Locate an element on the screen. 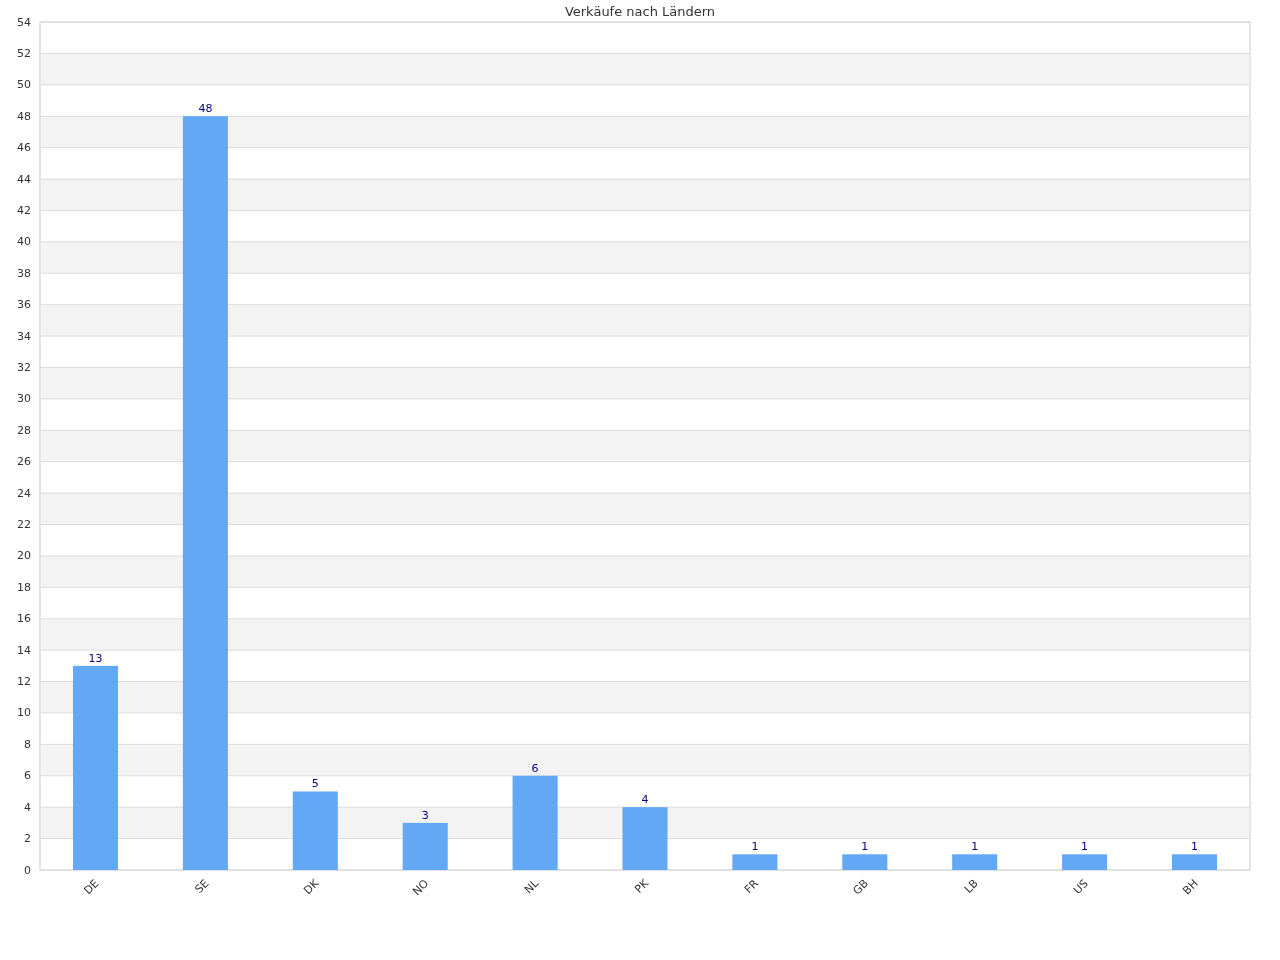  y-tick-label: 34 is located at coordinates (24, 336).